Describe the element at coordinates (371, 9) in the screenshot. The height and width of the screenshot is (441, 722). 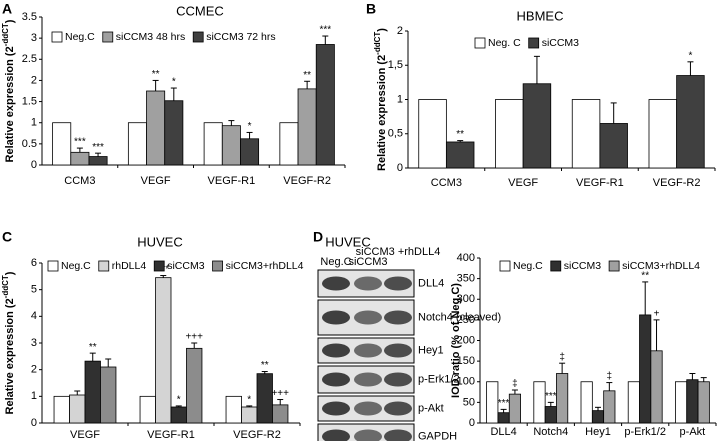
I see `panel-letter: B` at that location.